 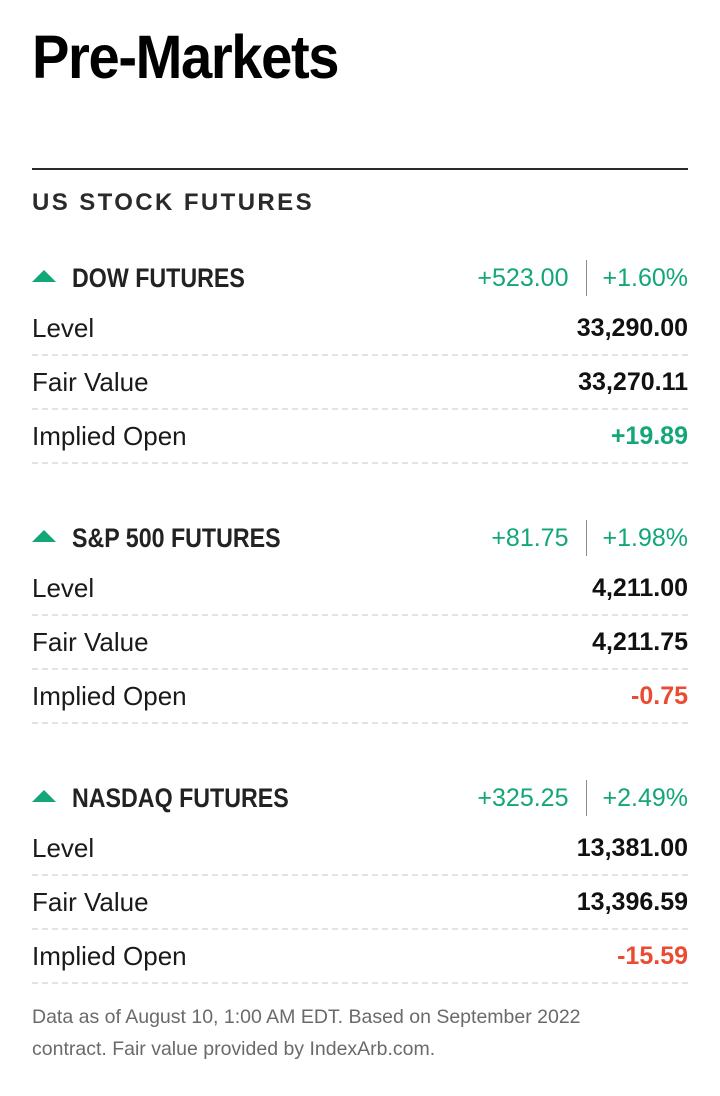 What do you see at coordinates (185, 57) in the screenshot?
I see `page-title: Pre-Markets` at bounding box center [185, 57].